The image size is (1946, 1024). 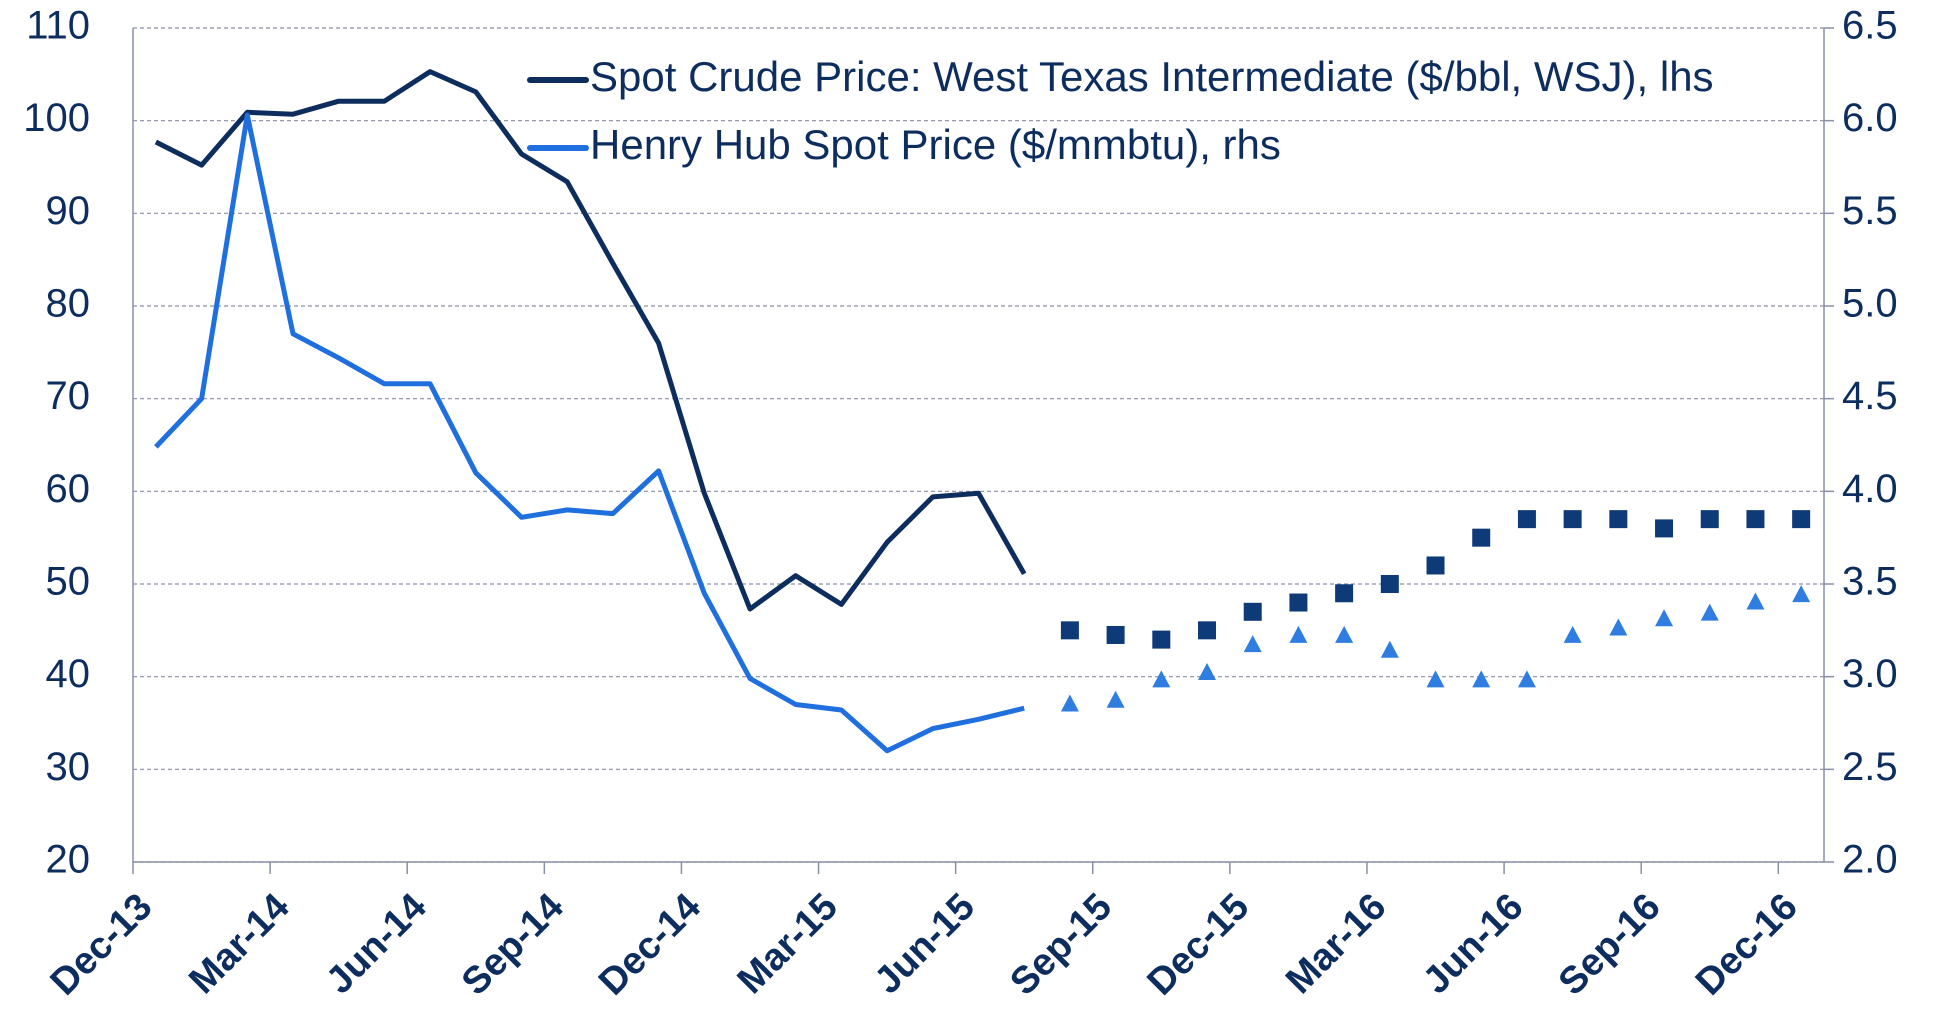 I want to click on y2-tick-label: 6.0, so click(x=1870, y=118).